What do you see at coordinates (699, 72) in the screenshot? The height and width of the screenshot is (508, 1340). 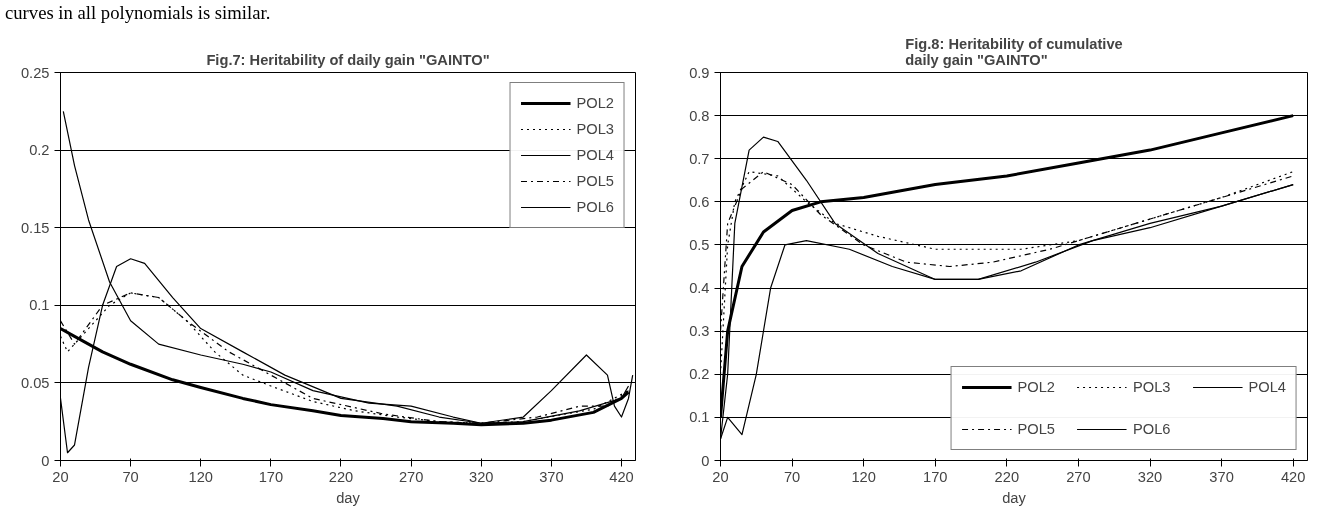 I see `y-tick-label: 0.9` at bounding box center [699, 72].